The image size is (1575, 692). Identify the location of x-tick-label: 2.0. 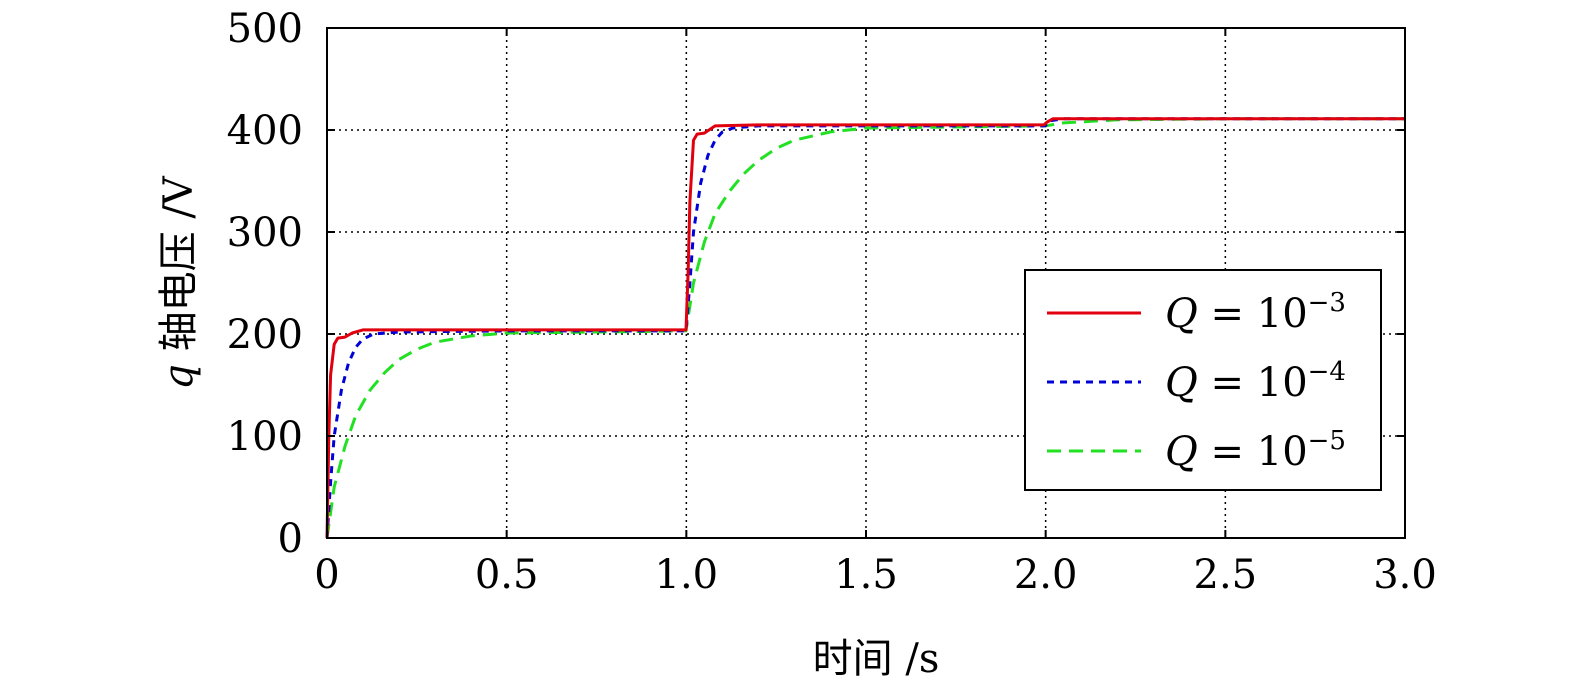
(1046, 575).